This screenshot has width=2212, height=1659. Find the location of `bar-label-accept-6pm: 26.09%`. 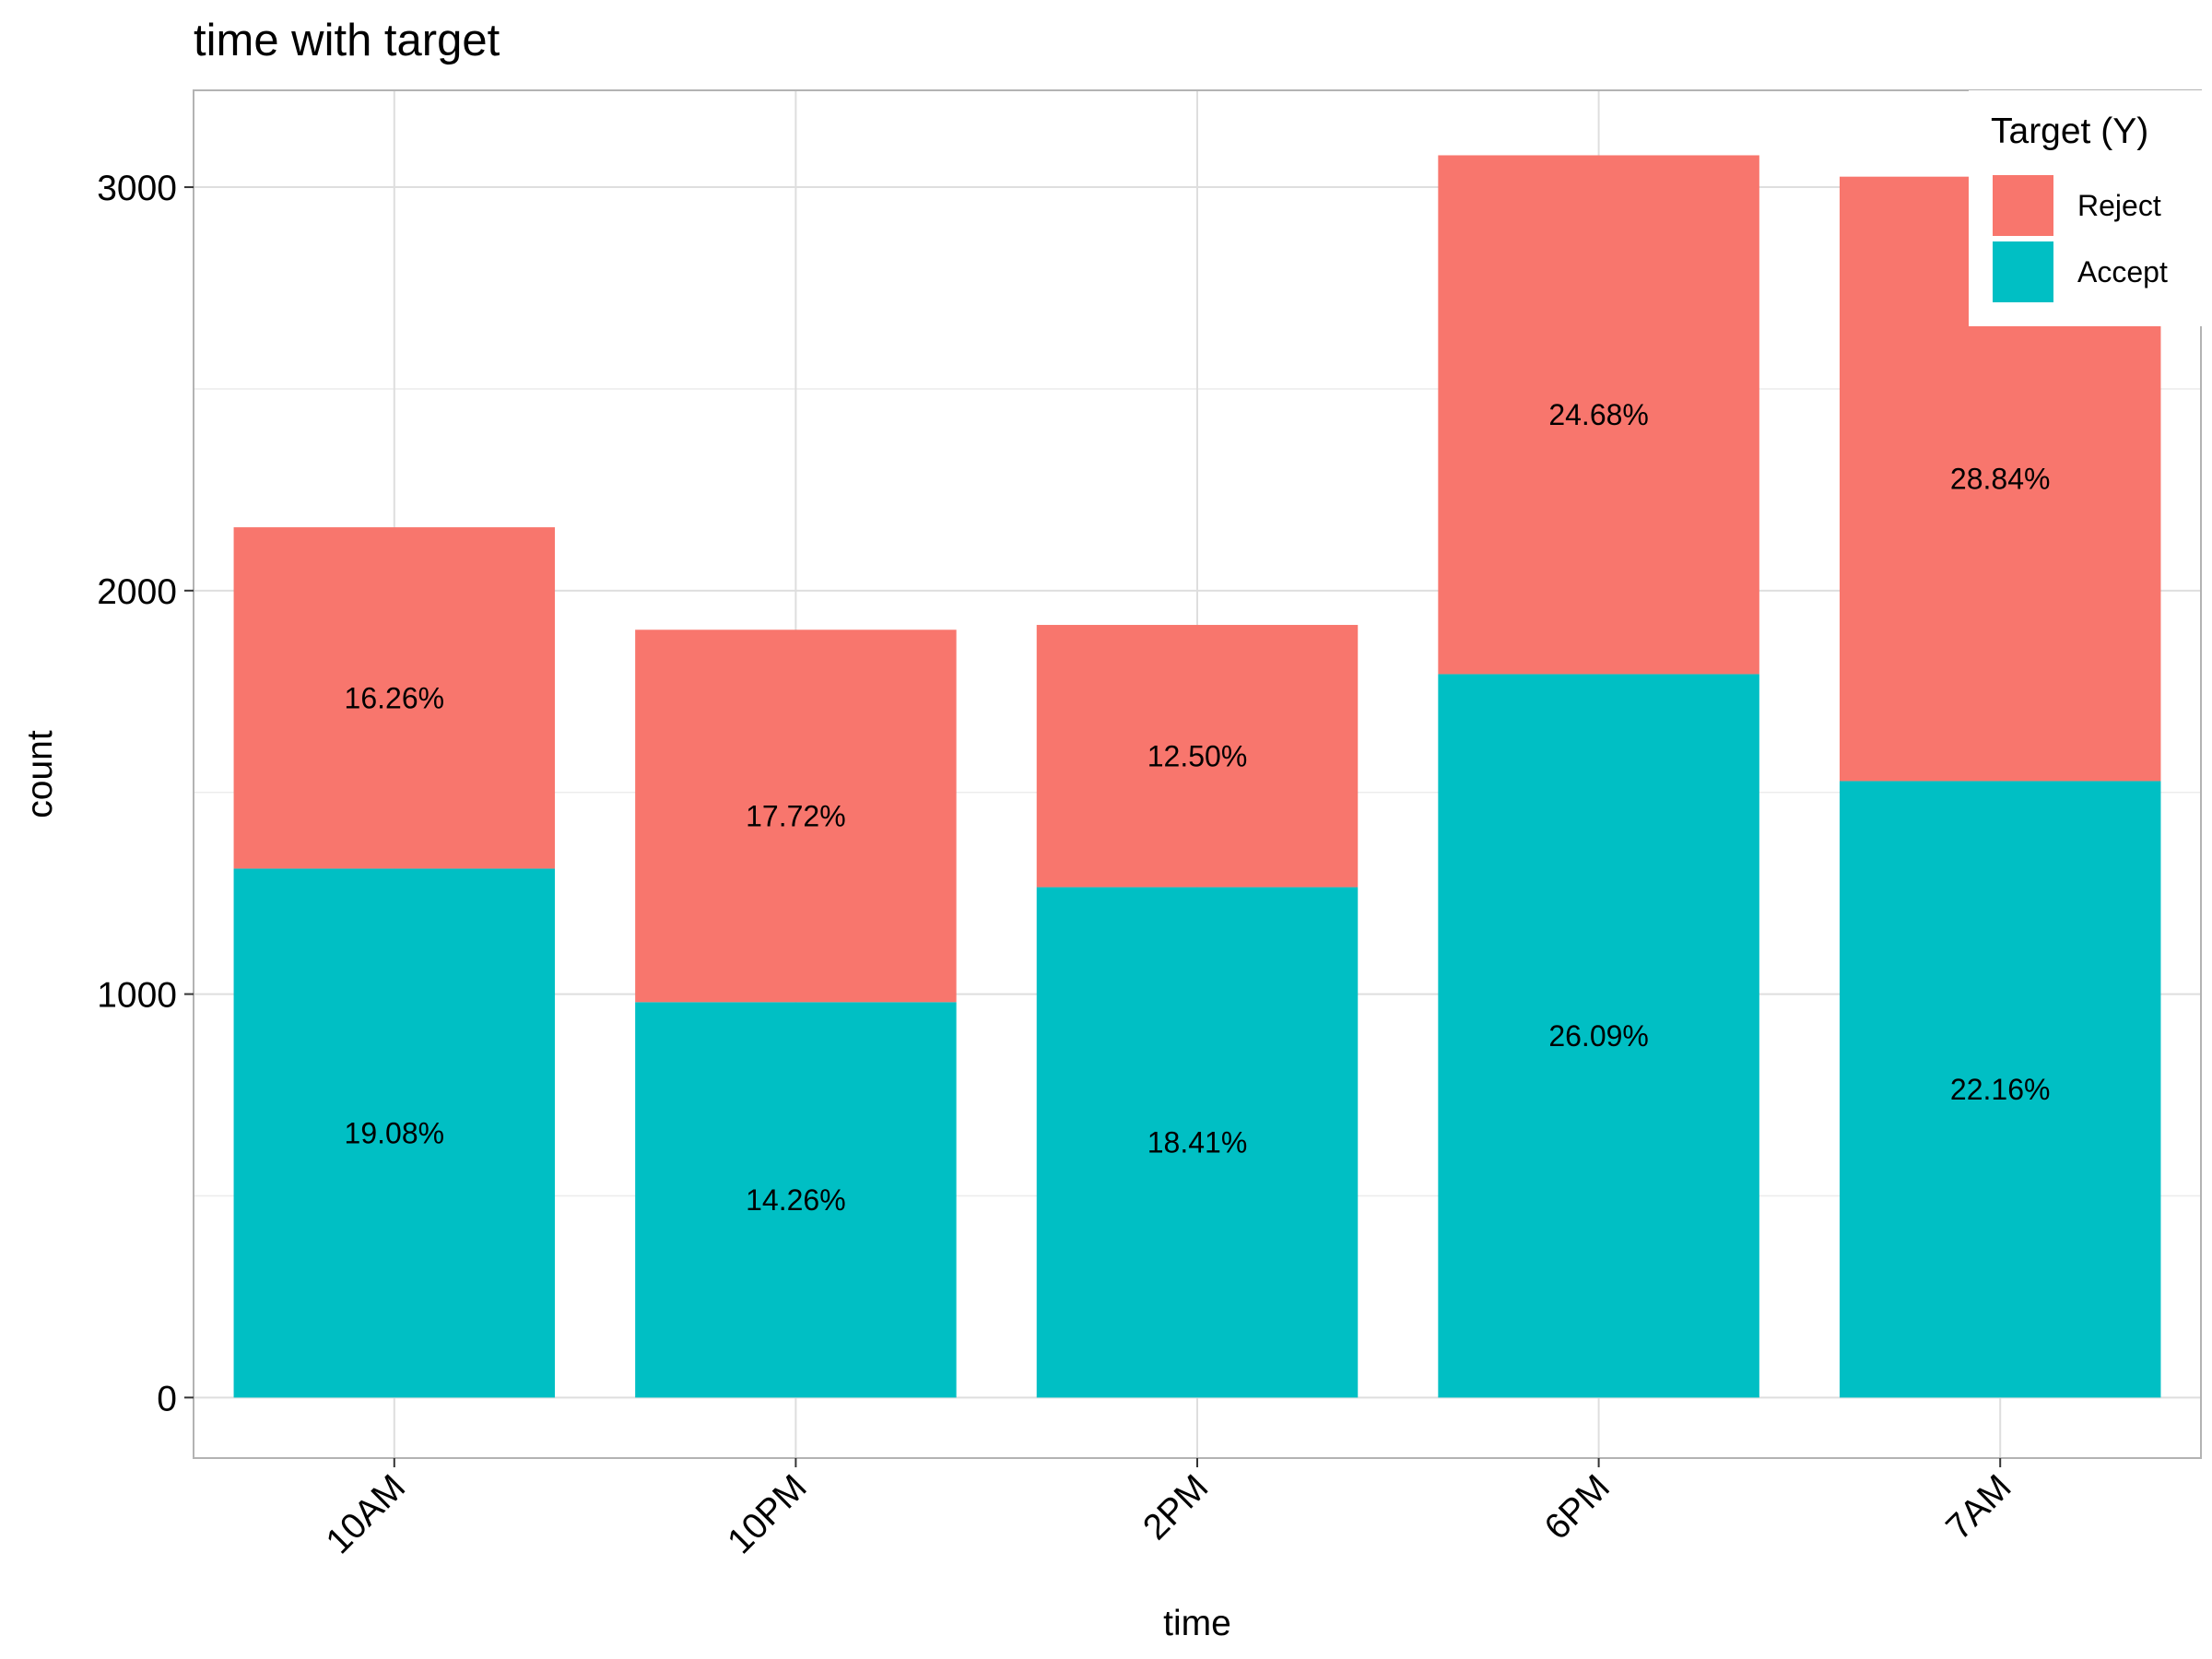

bar-label-accept-6pm: 26.09% is located at coordinates (1598, 1036).